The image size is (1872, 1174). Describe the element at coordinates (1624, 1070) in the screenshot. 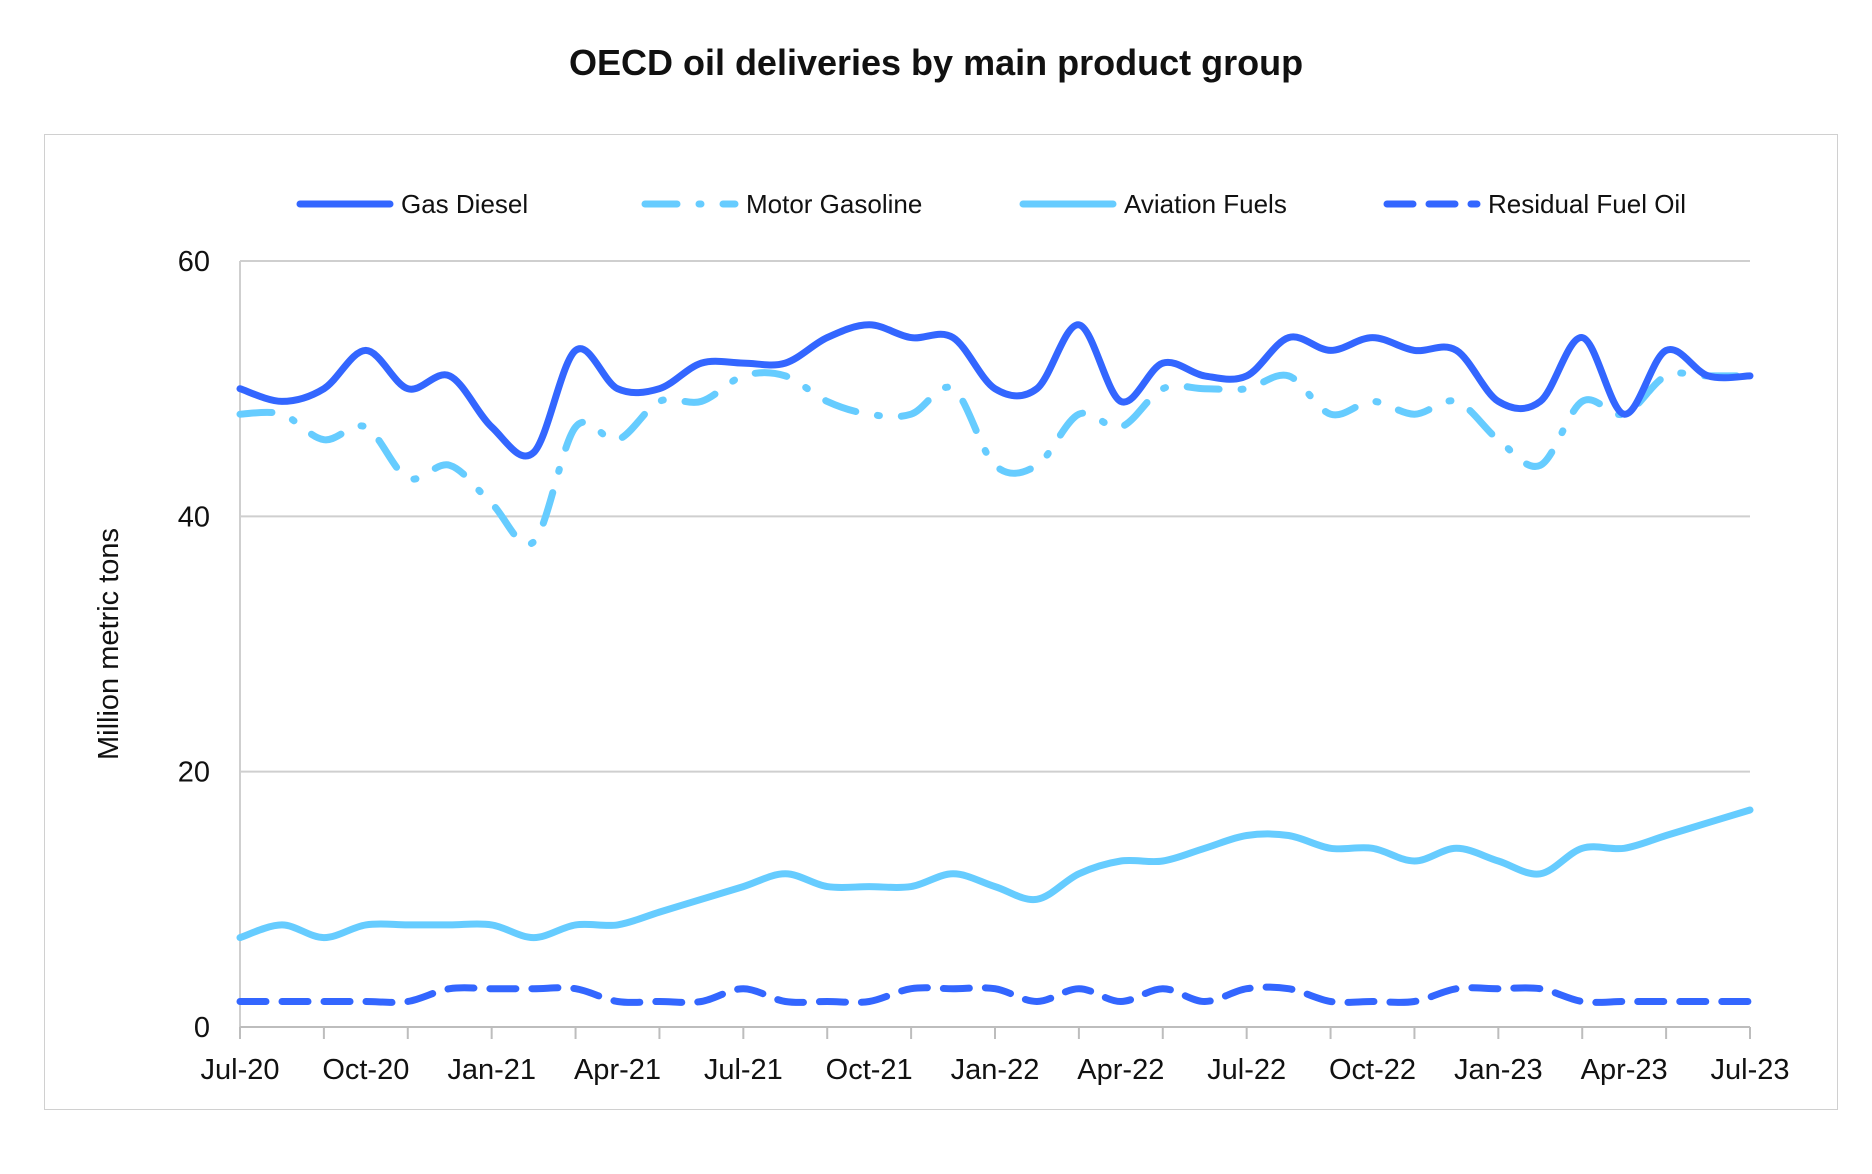

I see `x-tick-label: Apr-23` at that location.